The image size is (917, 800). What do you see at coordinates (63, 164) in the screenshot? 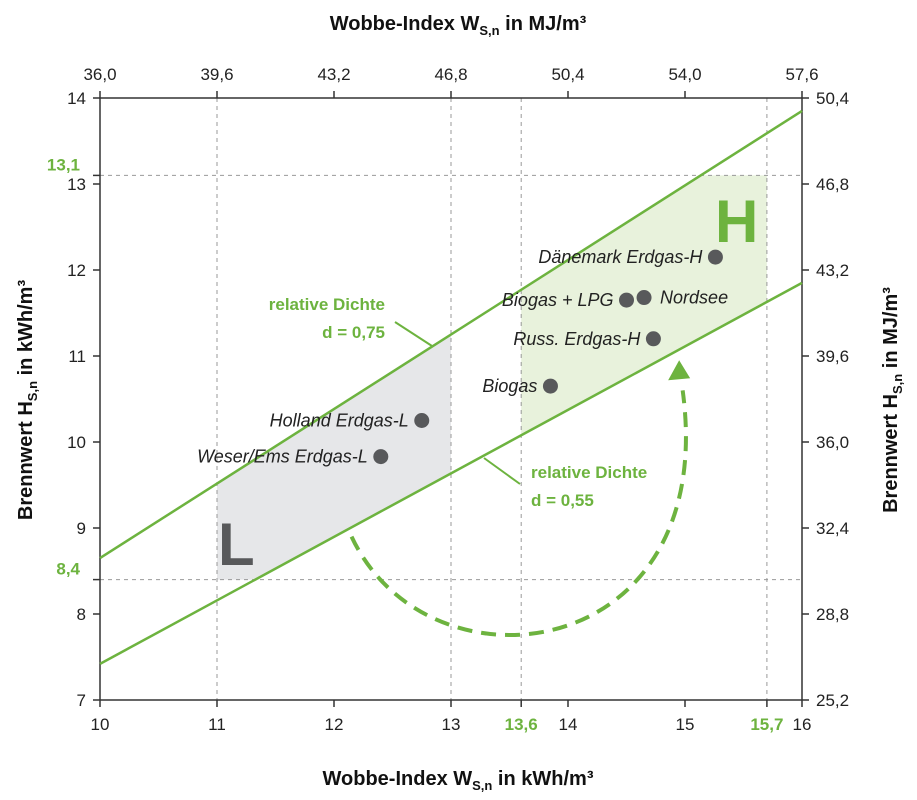
I see `y-highlight-label: 13,1` at bounding box center [63, 164].